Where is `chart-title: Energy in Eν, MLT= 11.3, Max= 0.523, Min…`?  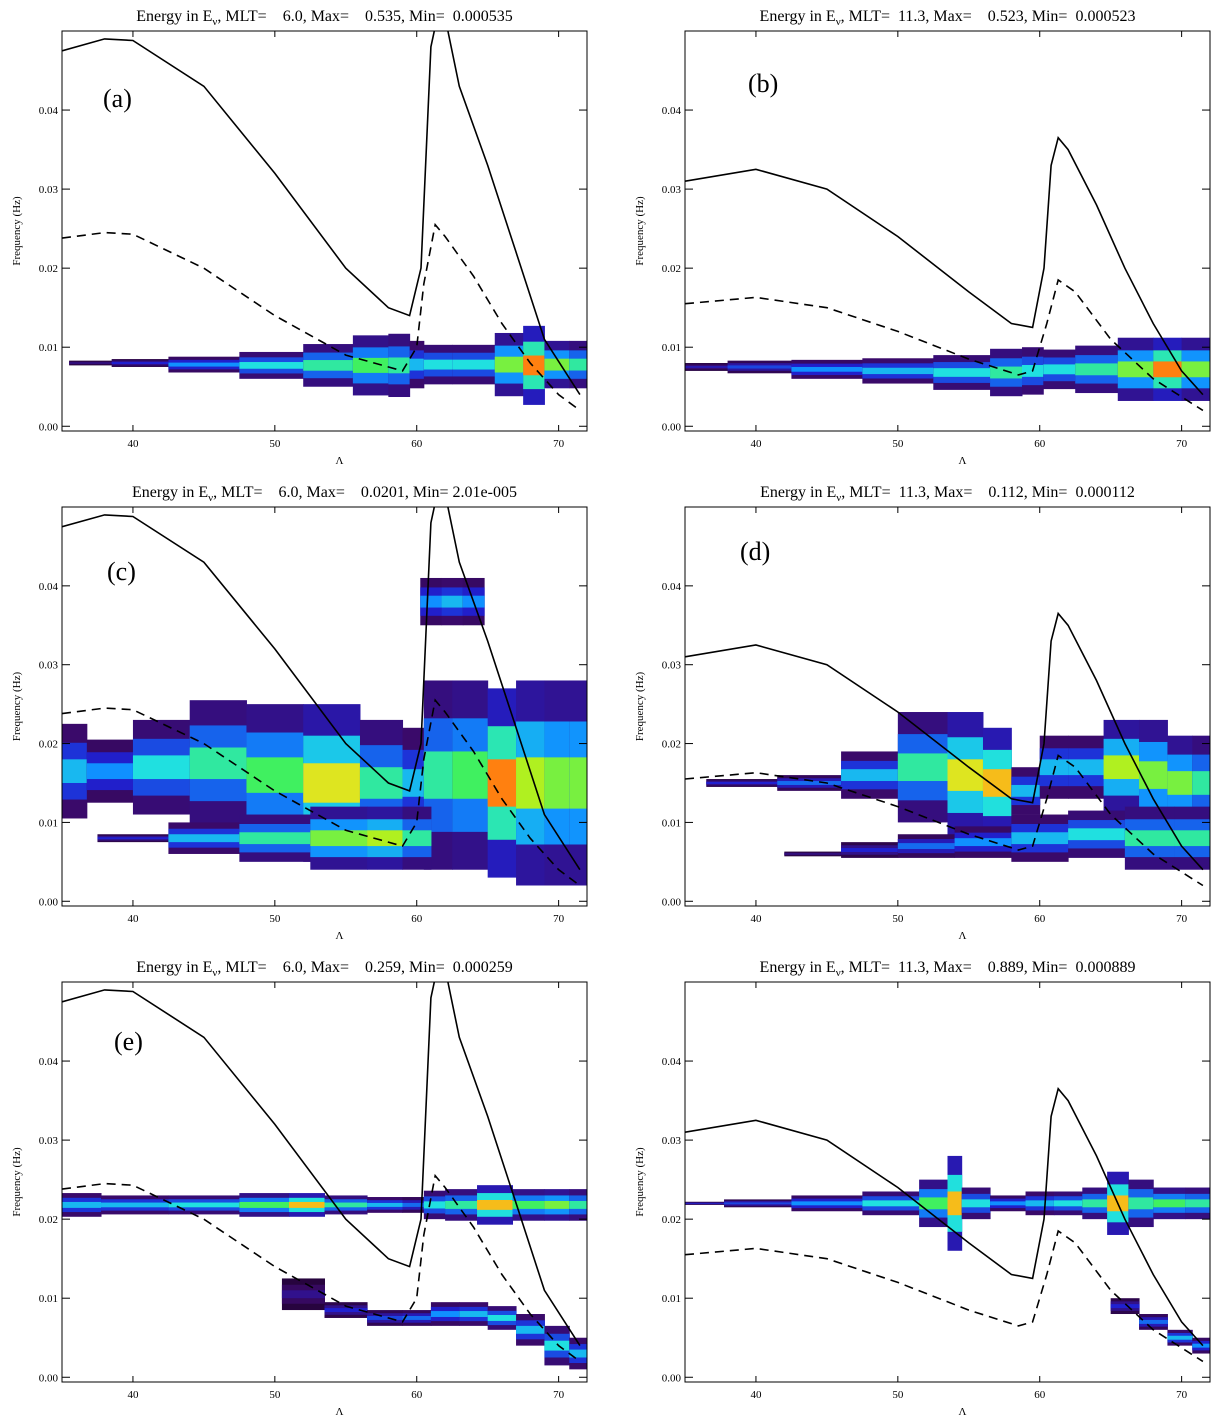
chart-title: Energy in Eν, MLT= 11.3, Max= 0.523, Min… is located at coordinates (948, 18).